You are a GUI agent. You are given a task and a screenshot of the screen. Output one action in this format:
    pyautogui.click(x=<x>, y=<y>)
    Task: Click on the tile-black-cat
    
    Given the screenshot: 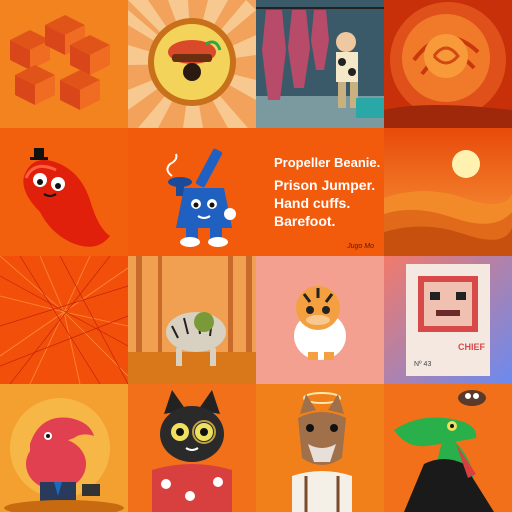 What is the action you would take?
    pyautogui.click(x=192, y=448)
    